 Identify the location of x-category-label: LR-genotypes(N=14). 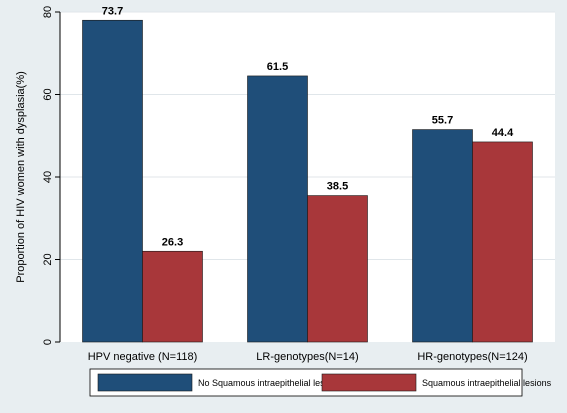
(307, 357).